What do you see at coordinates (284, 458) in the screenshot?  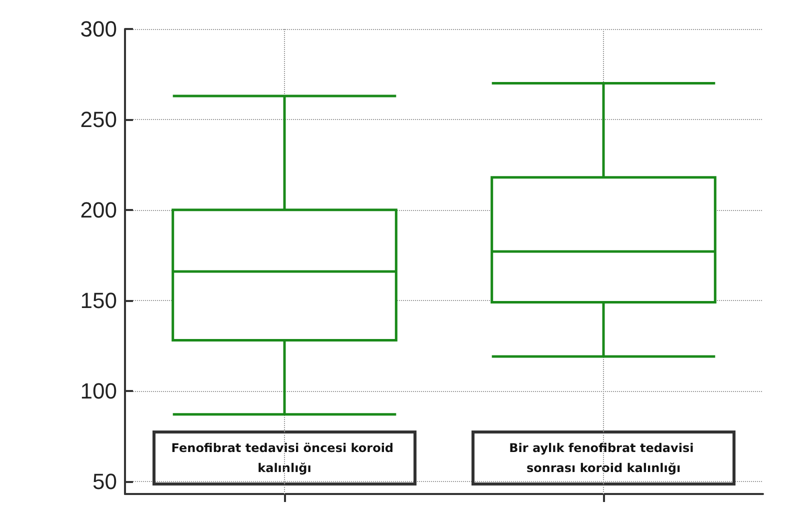 I see `x-tick-label: Fenofibrat tedavisi öncesi koroid kalınlığı` at bounding box center [284, 458].